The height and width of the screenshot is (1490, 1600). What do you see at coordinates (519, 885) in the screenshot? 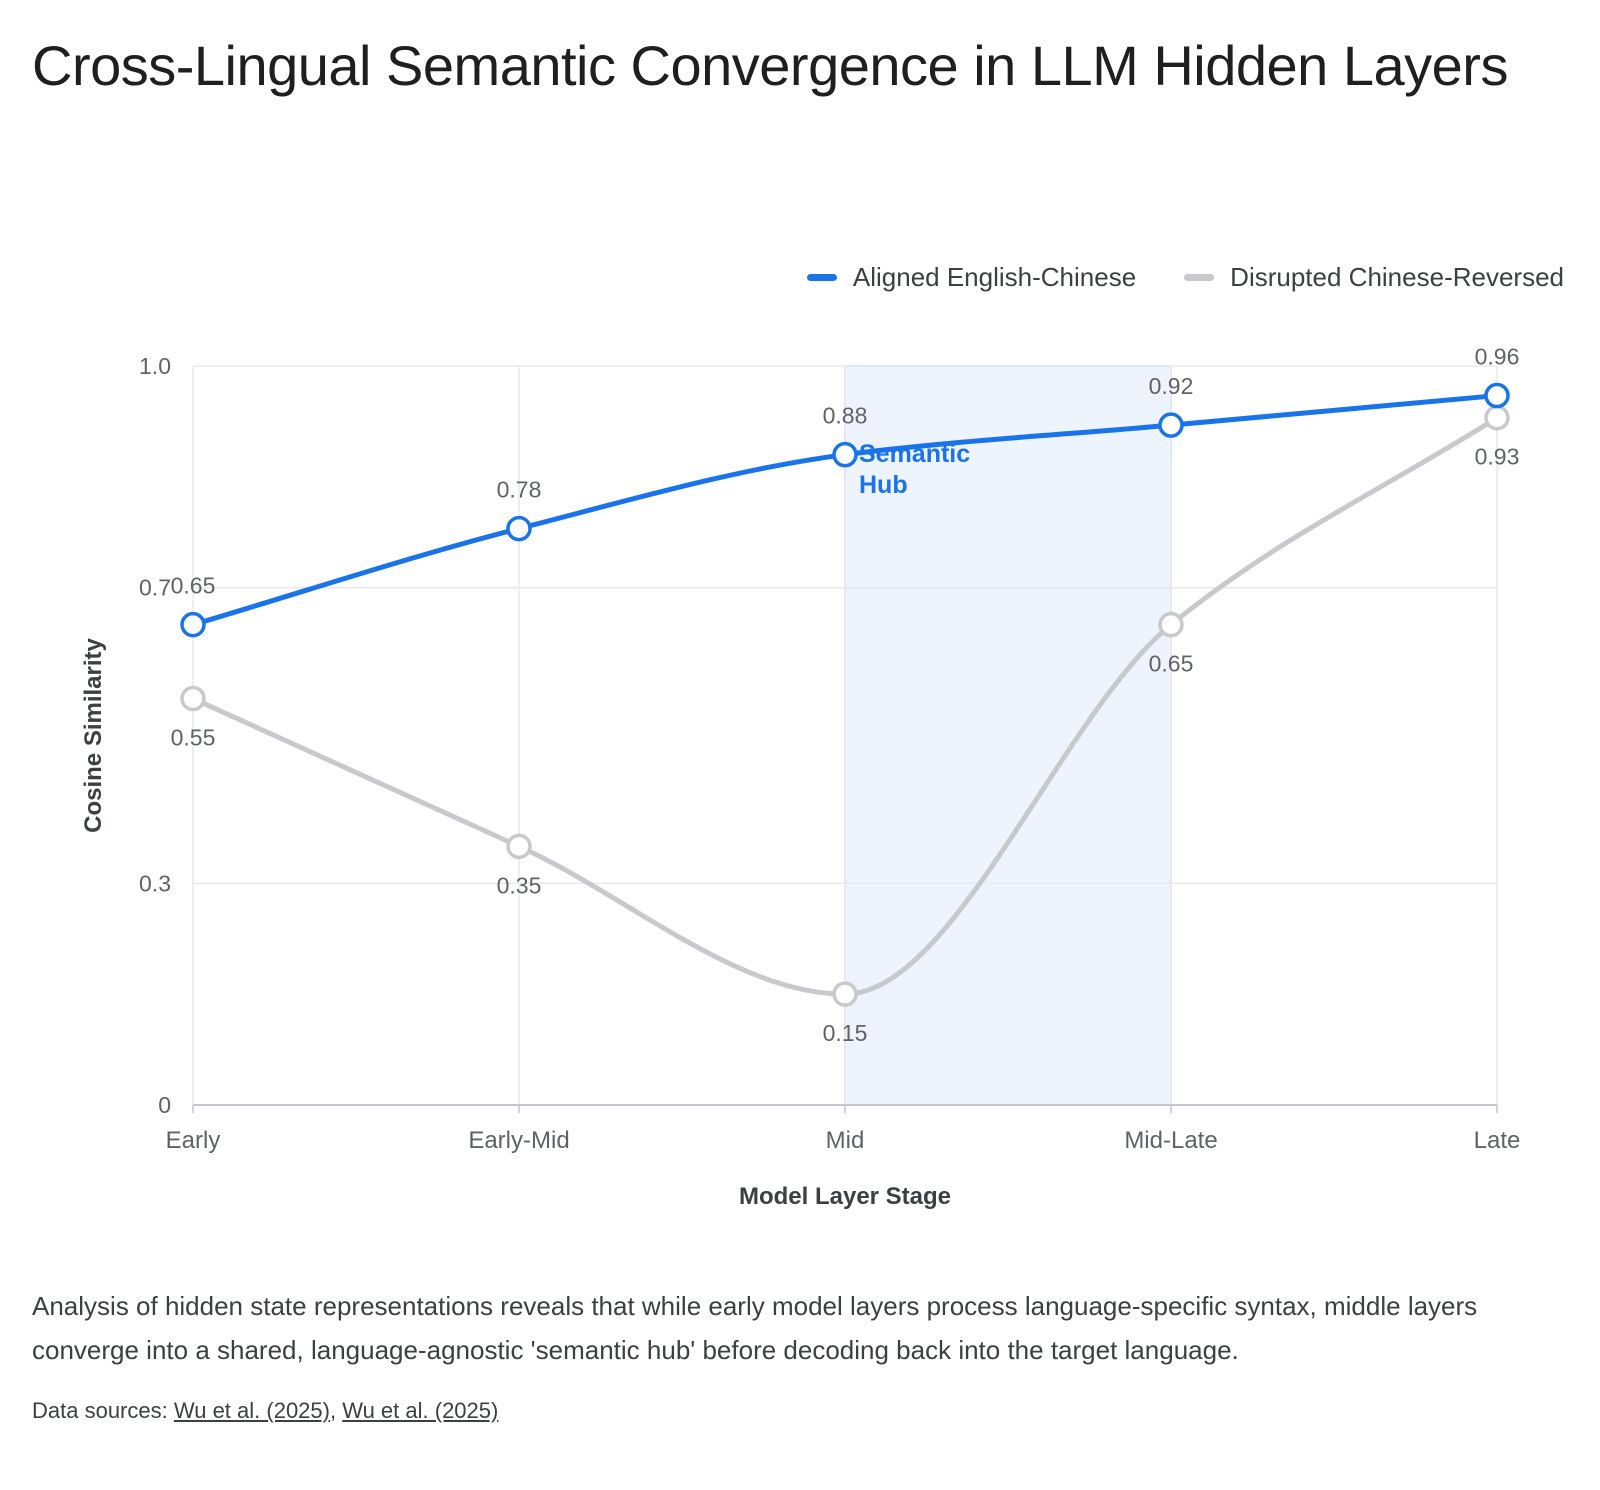
I see `data-label-1-1: 0.35` at bounding box center [519, 885].